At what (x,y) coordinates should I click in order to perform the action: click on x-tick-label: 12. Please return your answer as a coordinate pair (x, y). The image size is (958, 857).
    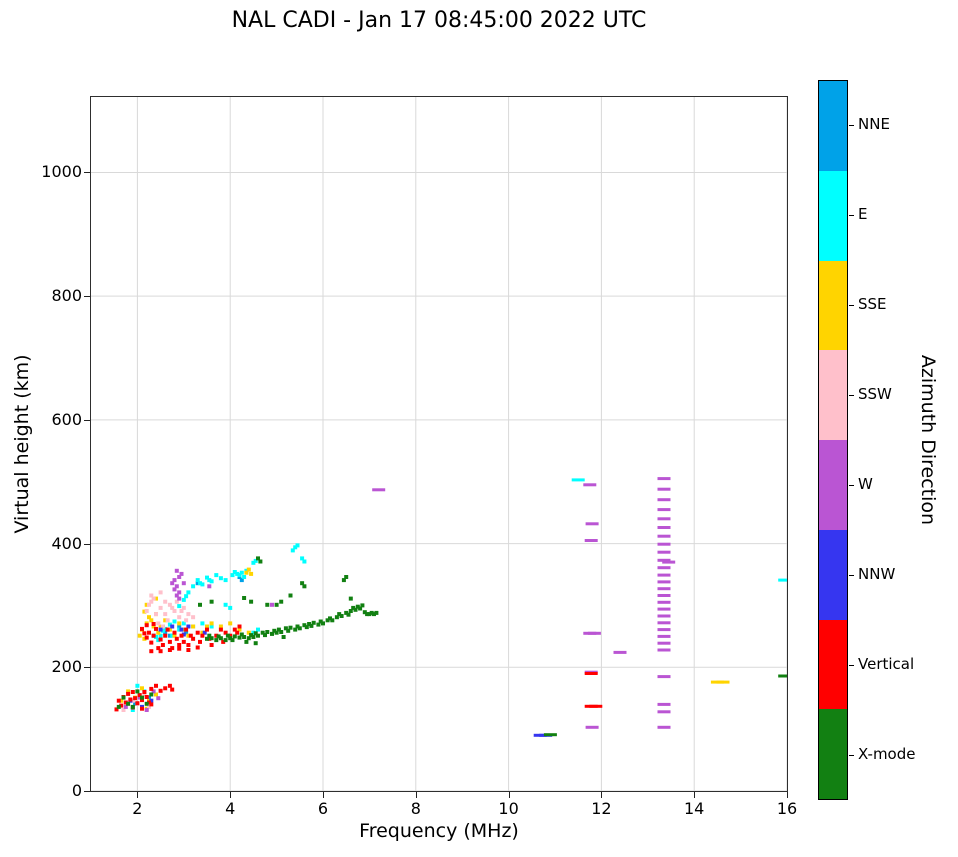
    Looking at the image, I should click on (601, 808).